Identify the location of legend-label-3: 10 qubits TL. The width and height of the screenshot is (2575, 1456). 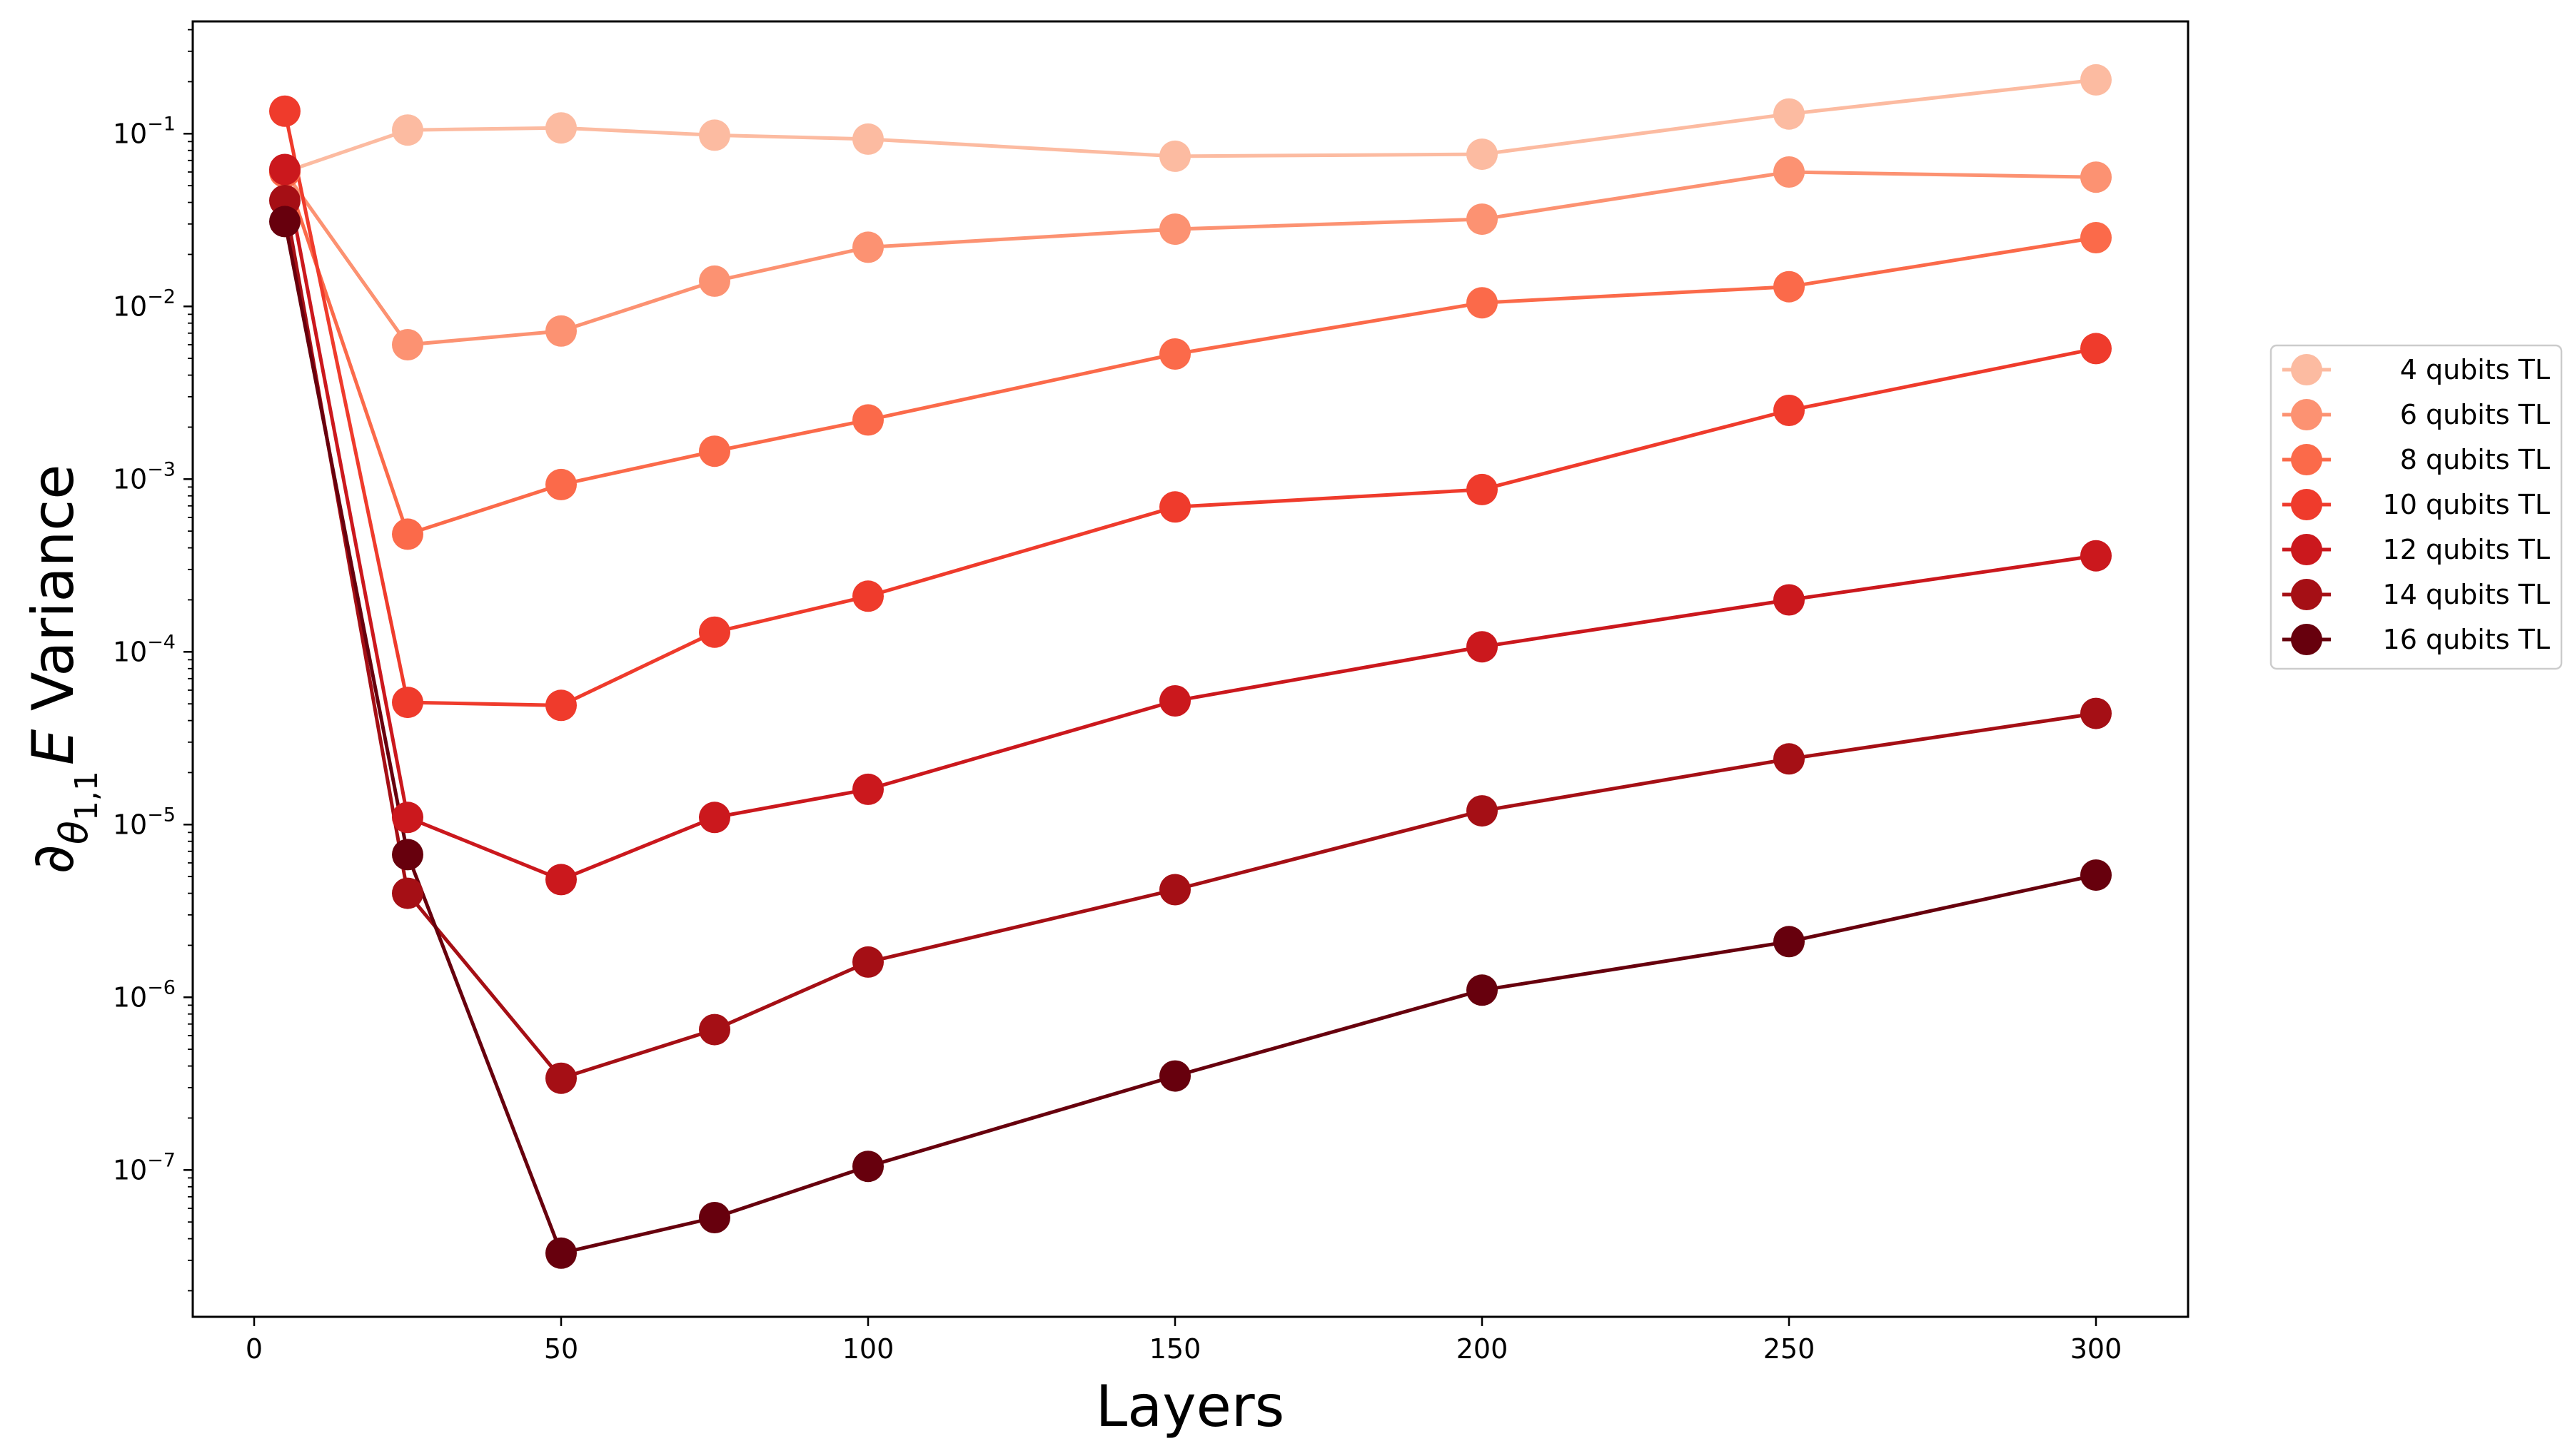
(2466, 504).